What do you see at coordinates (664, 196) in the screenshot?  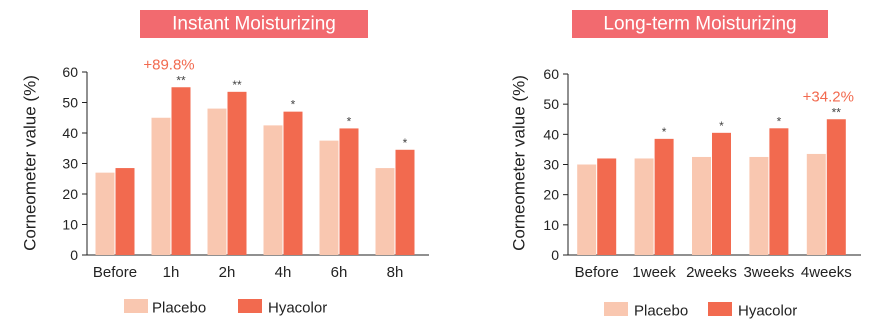 I see `bar-hyacolor-1week` at bounding box center [664, 196].